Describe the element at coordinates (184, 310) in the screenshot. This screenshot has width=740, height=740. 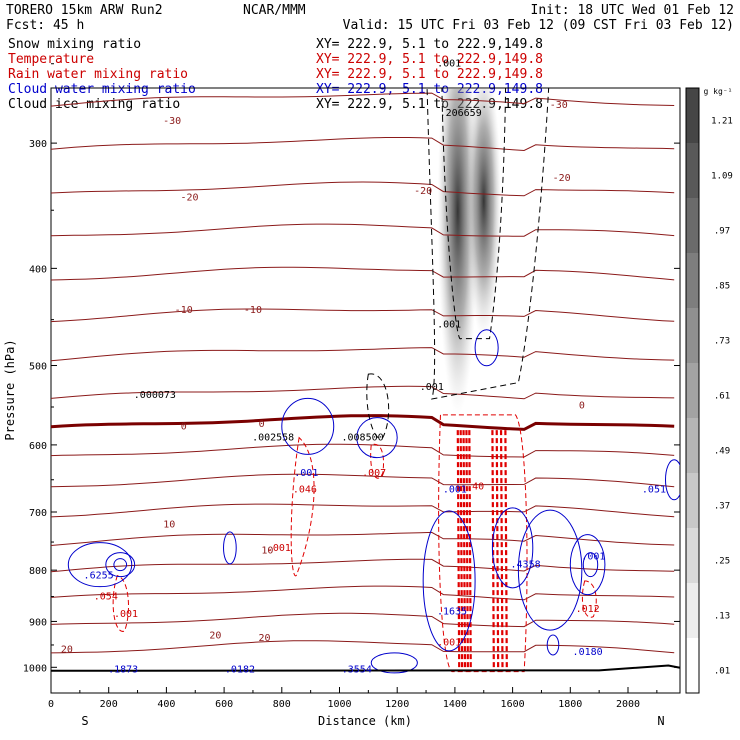
I see `temperature-label: -10` at that location.